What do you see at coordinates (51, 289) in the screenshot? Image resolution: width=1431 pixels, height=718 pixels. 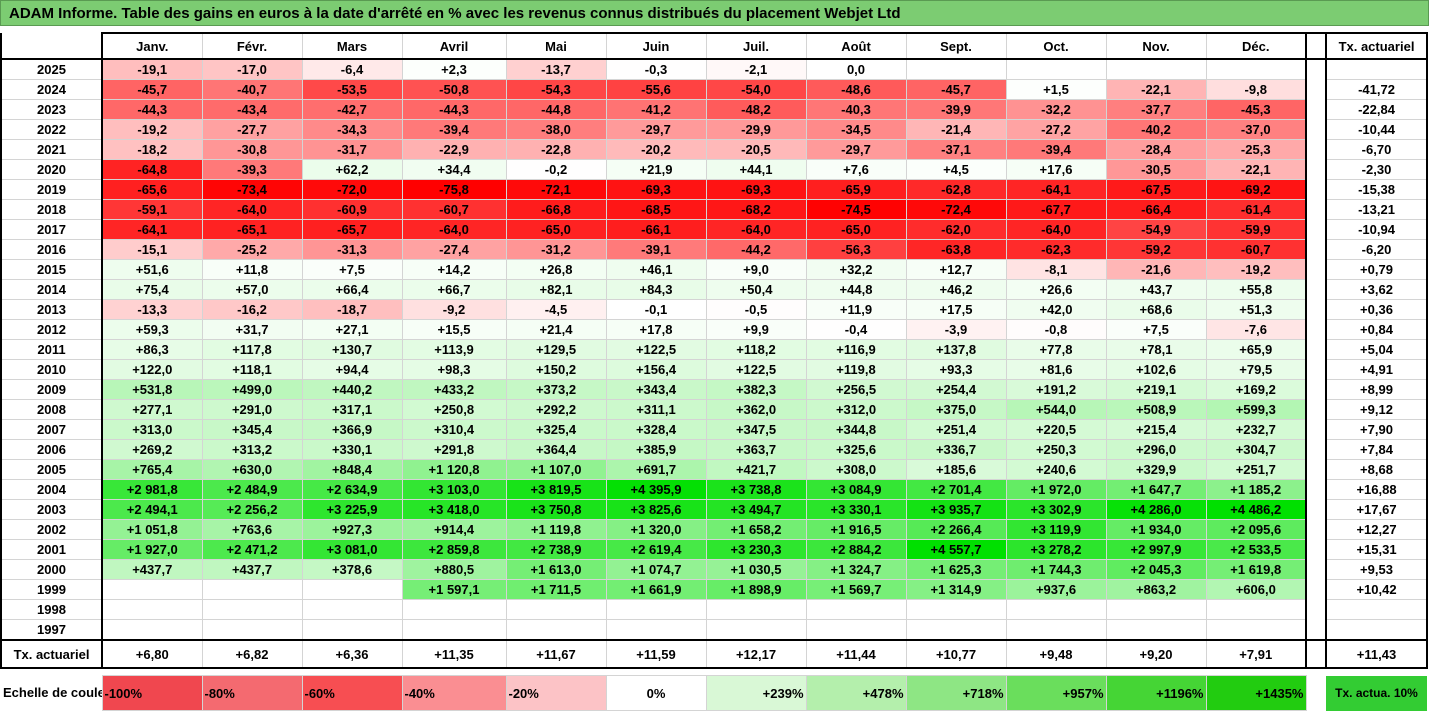 I see `year-cell: 2014` at bounding box center [51, 289].